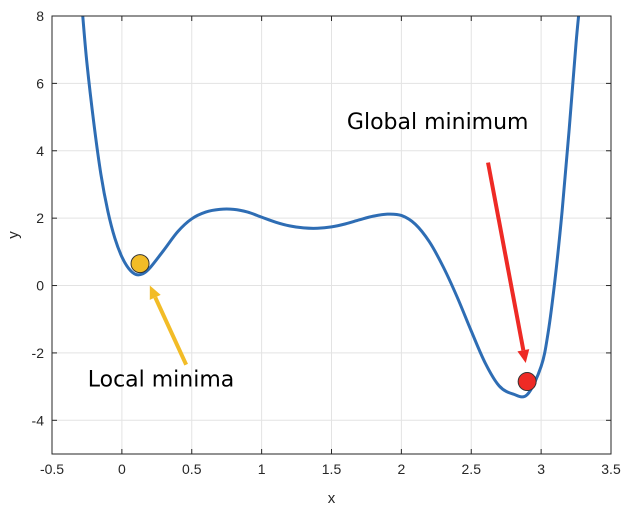 The image size is (642, 512). I want to click on x-tick-label: -0.5, so click(52, 469).